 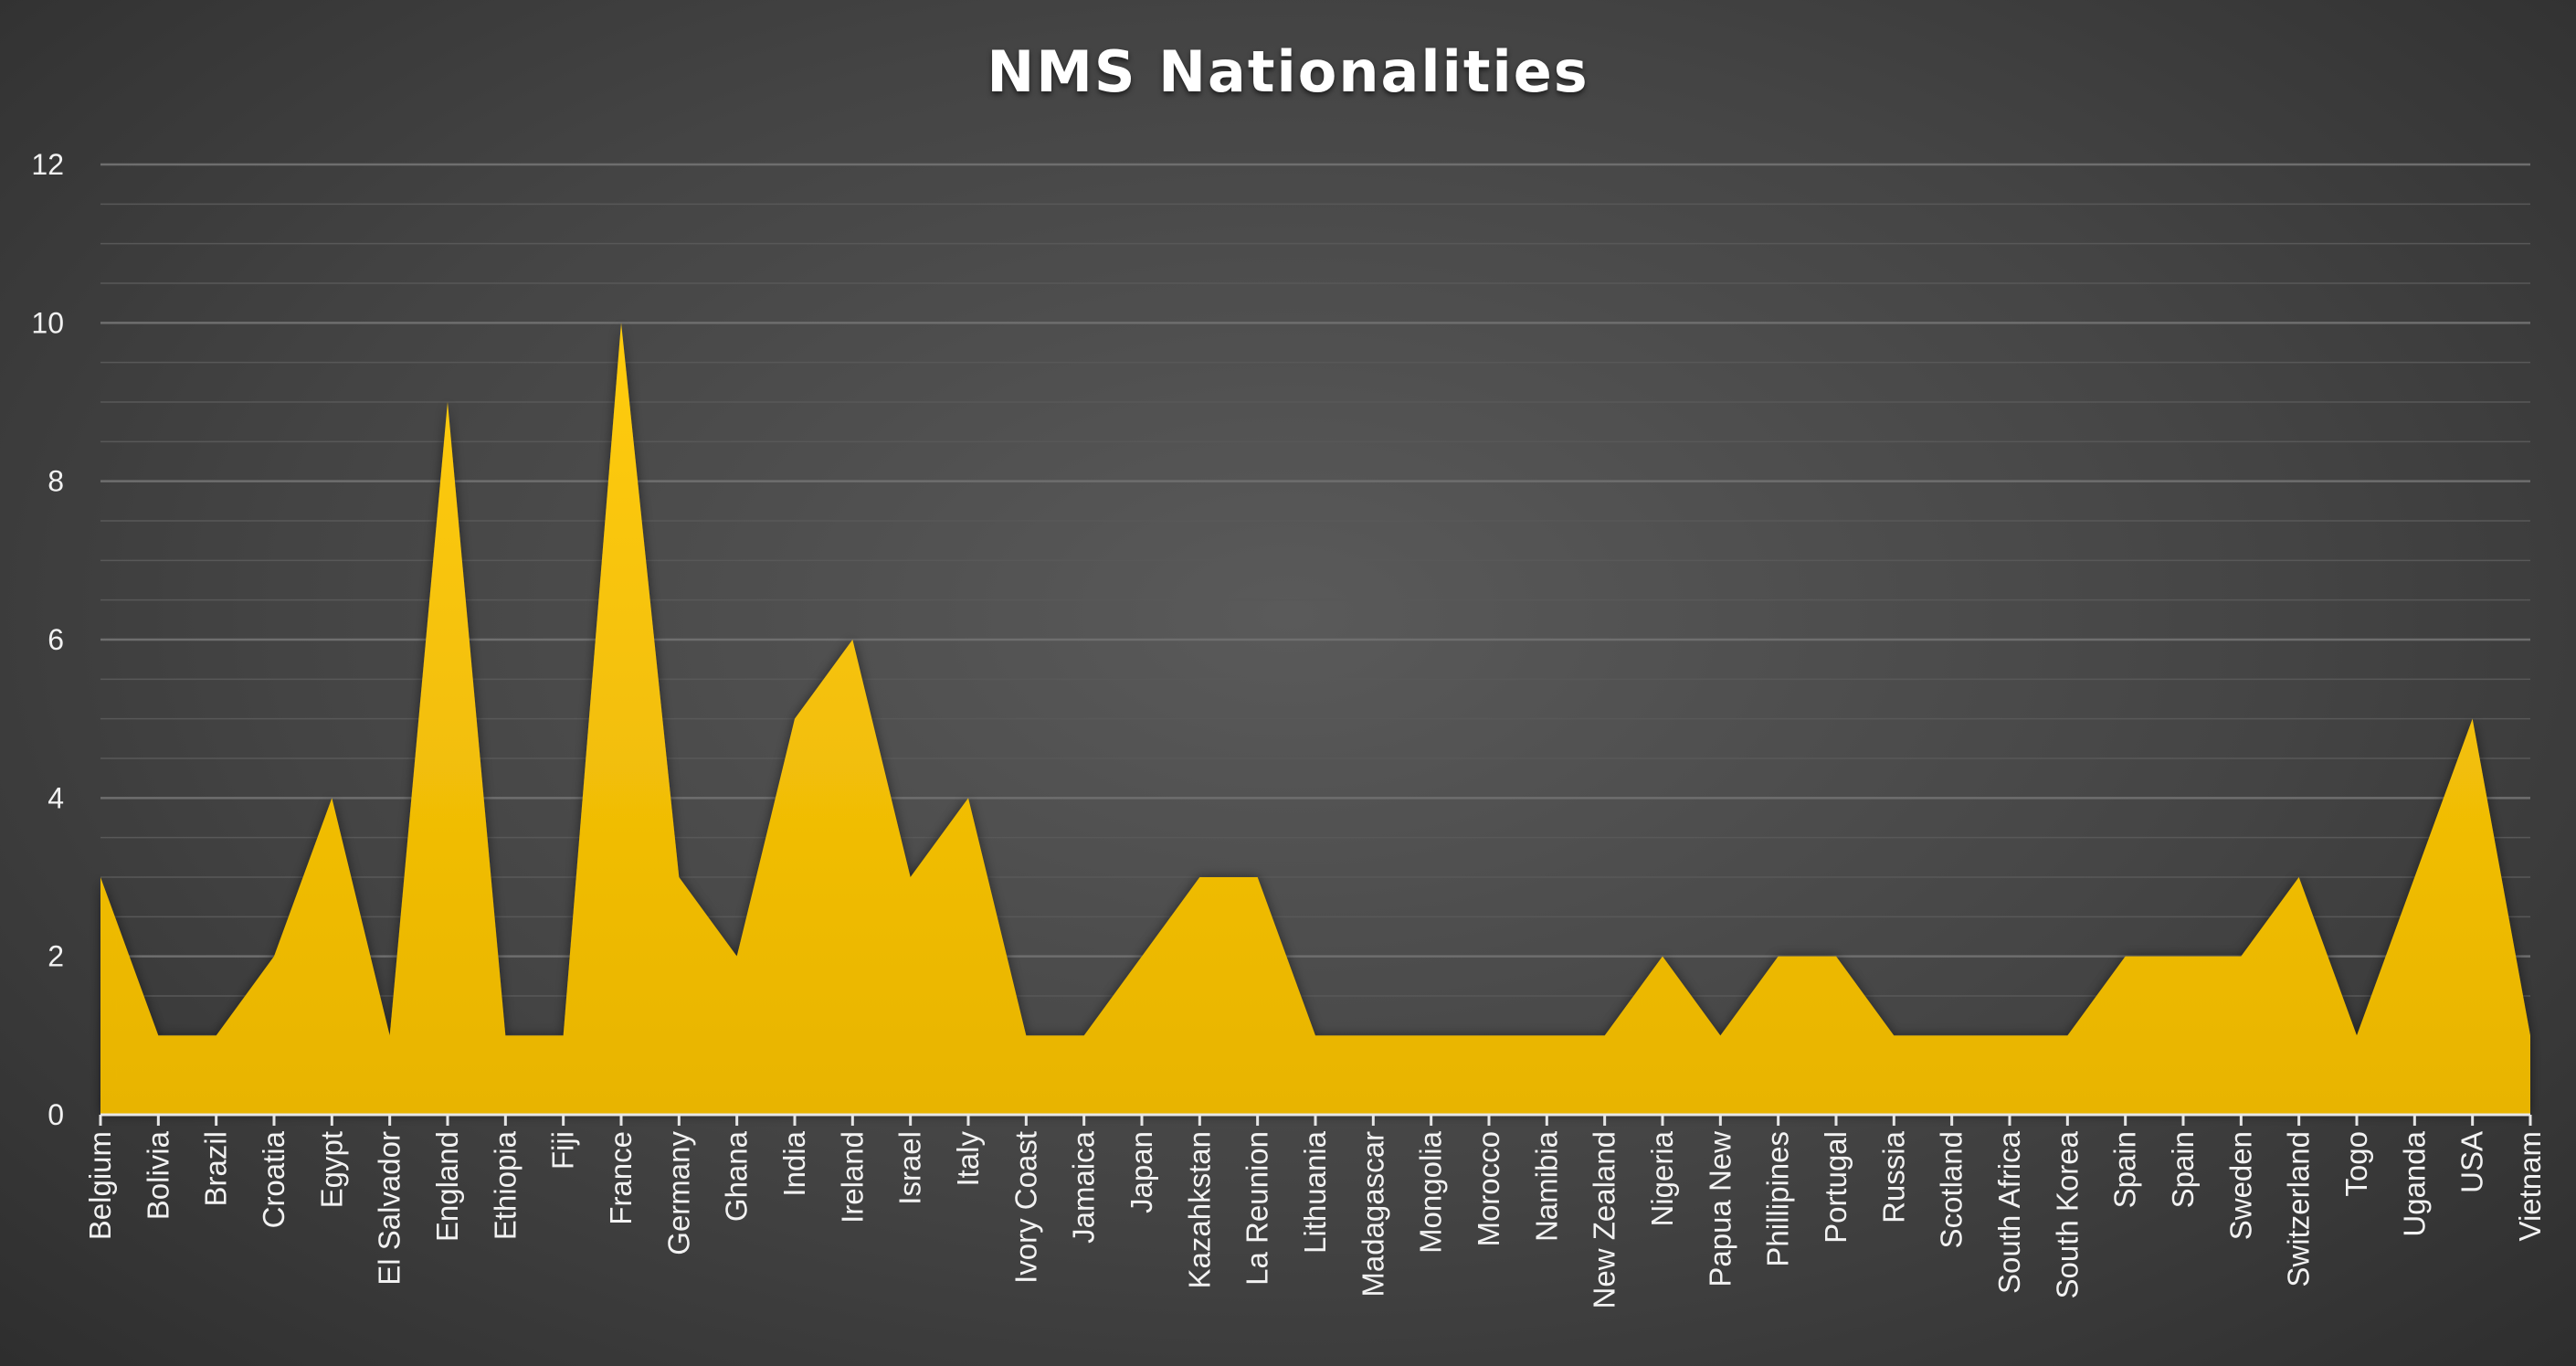 What do you see at coordinates (1141, 1172) in the screenshot?
I see `x-tick-label: Japan` at bounding box center [1141, 1172].